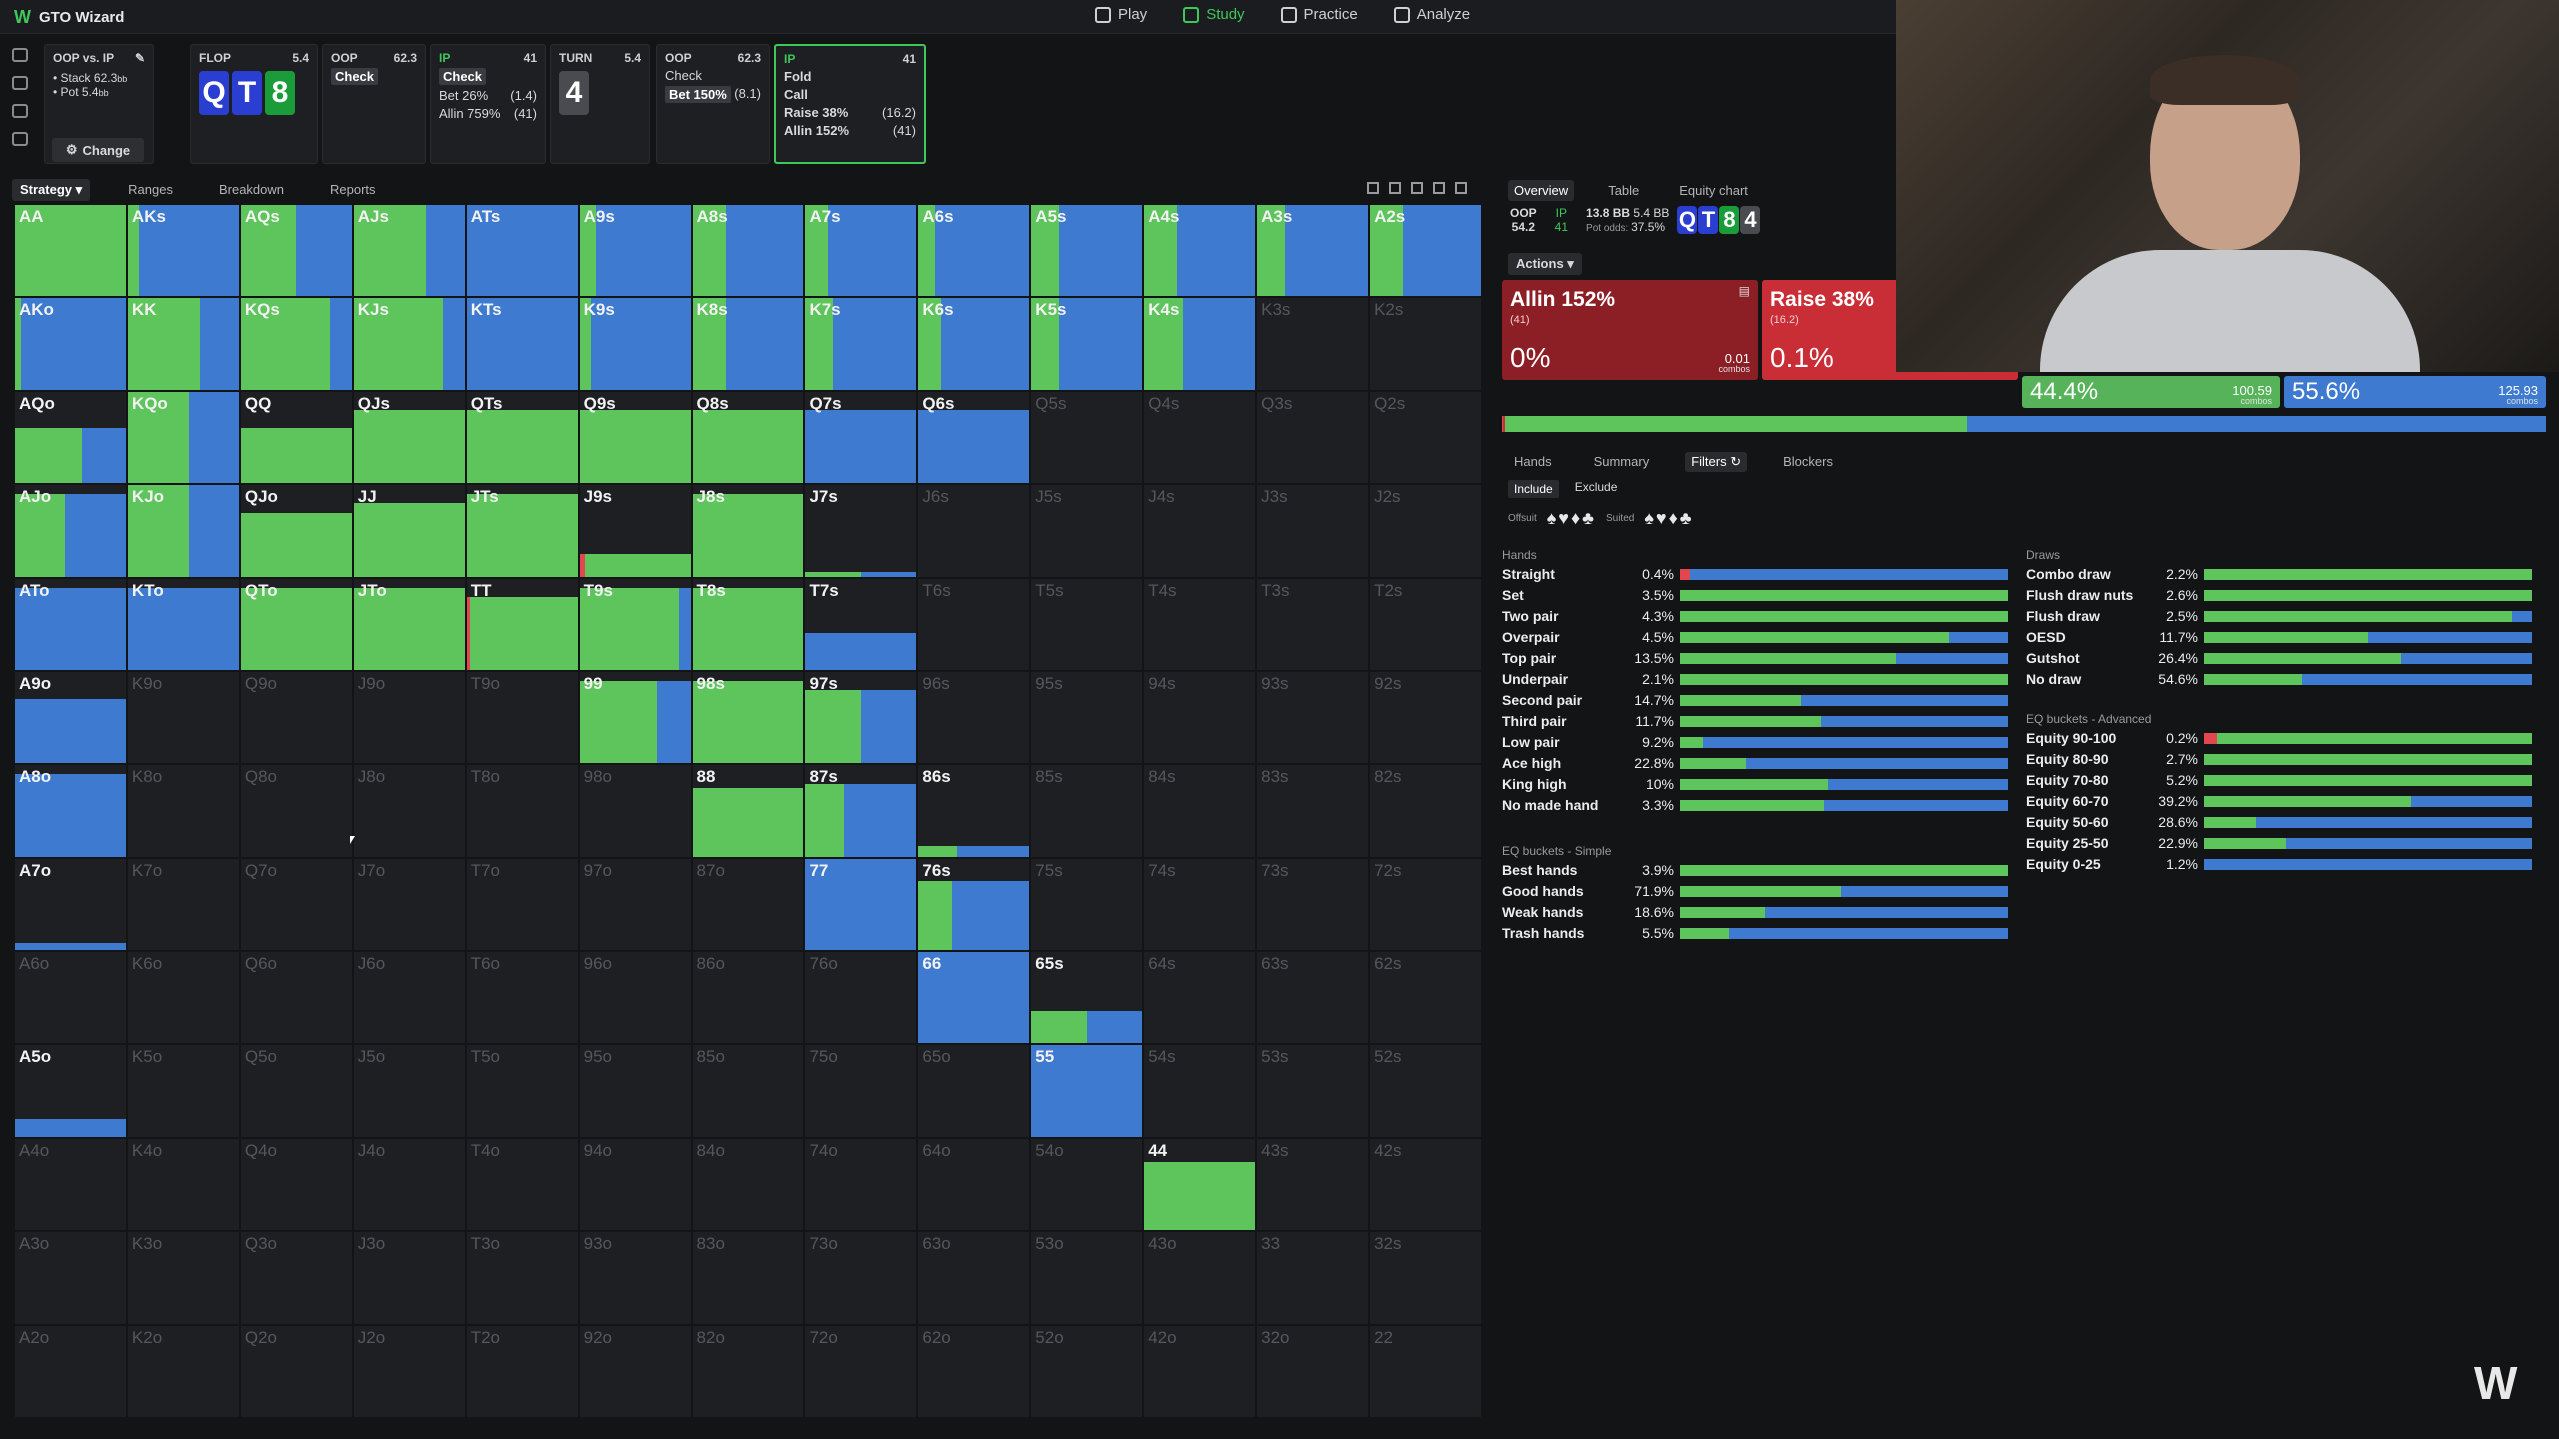 The image size is (2559, 1439). What do you see at coordinates (1630, 330) in the screenshot?
I see `action-summary-0: Allin 152% (41) 0% 0.01 combos ▤` at bounding box center [1630, 330].